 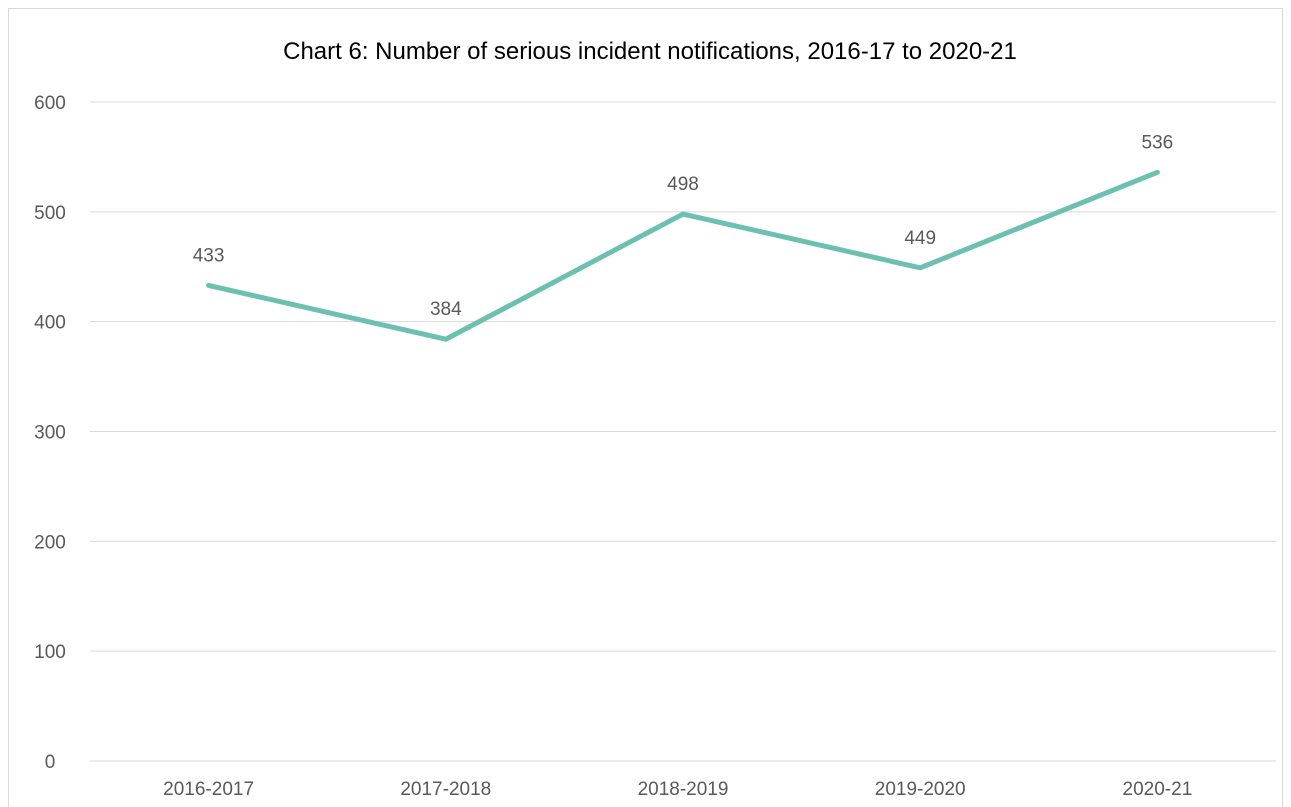 I want to click on data-label: 536, so click(x=1158, y=142).